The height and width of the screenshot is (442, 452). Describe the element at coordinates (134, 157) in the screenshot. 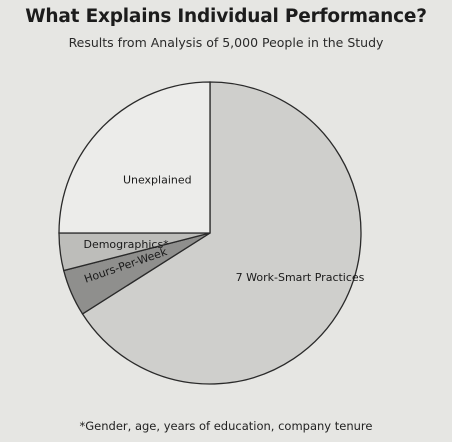

I see `pie-slice-unexplained` at that location.